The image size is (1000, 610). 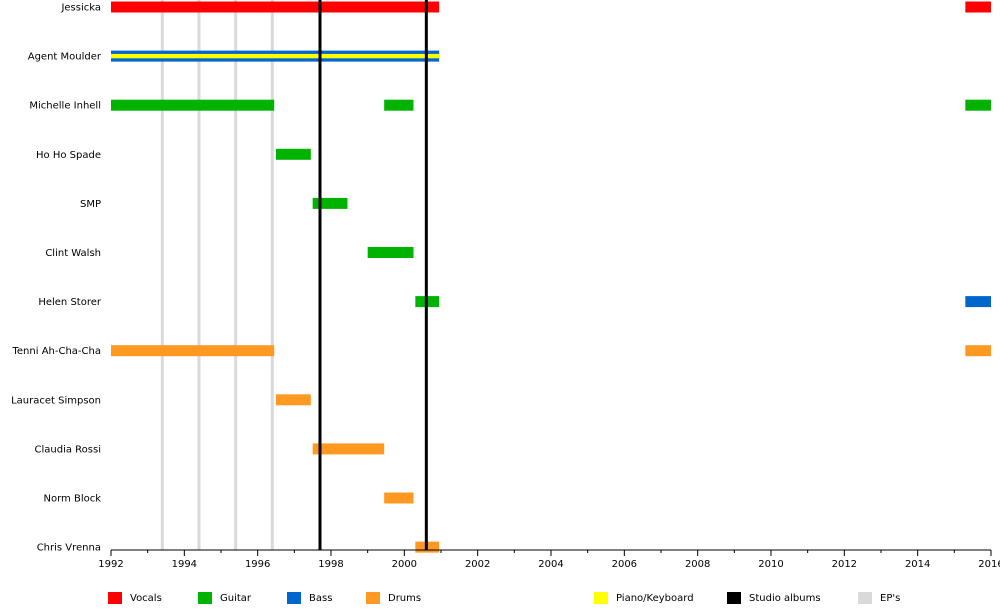 What do you see at coordinates (73, 253) in the screenshot?
I see `member-name-label: Clint Walsh` at bounding box center [73, 253].